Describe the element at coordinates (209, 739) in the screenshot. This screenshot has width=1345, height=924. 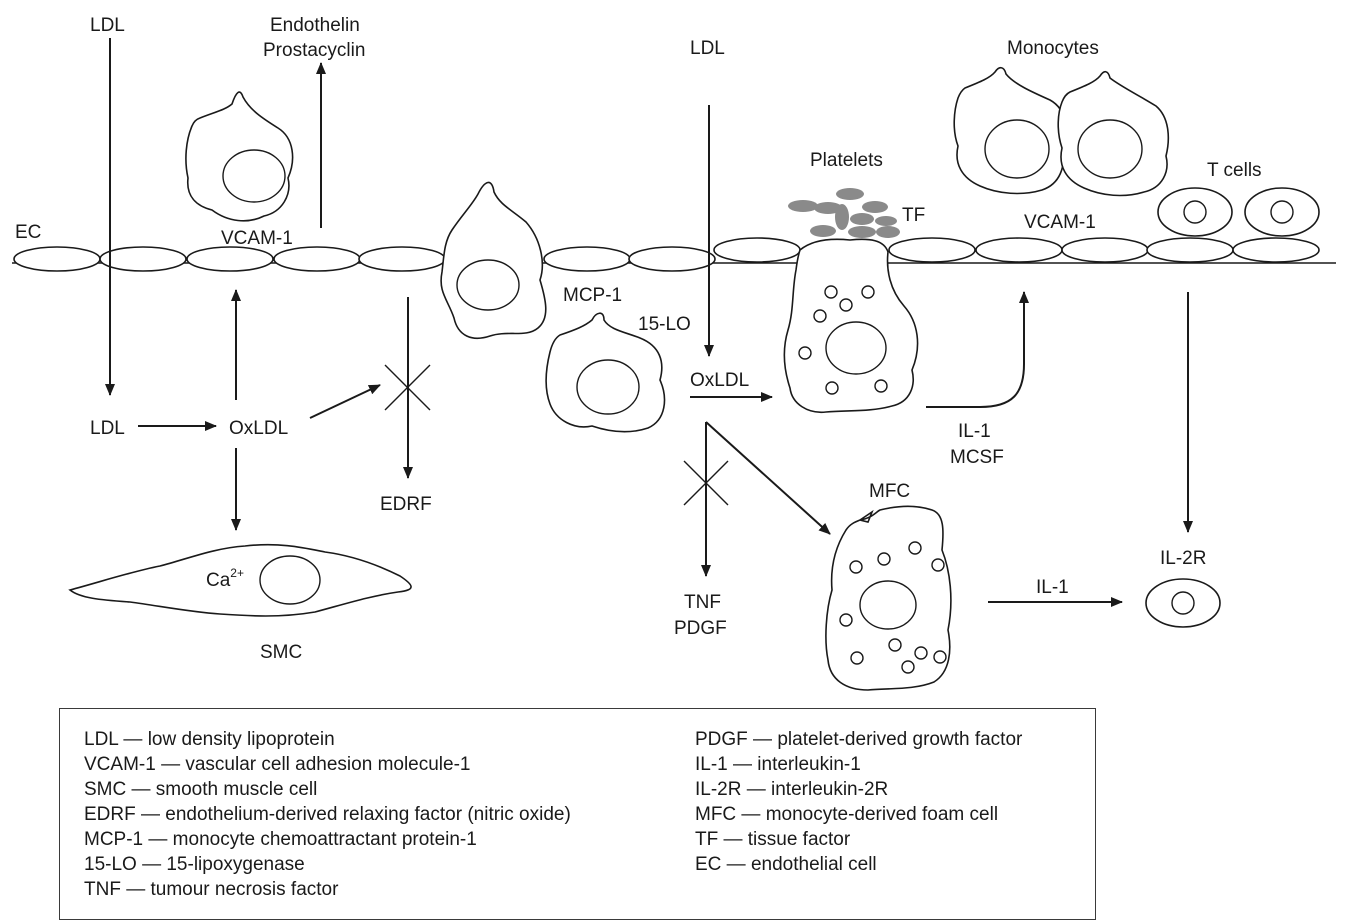
I see `legend-item: LDL — low density lipoprotein` at that location.